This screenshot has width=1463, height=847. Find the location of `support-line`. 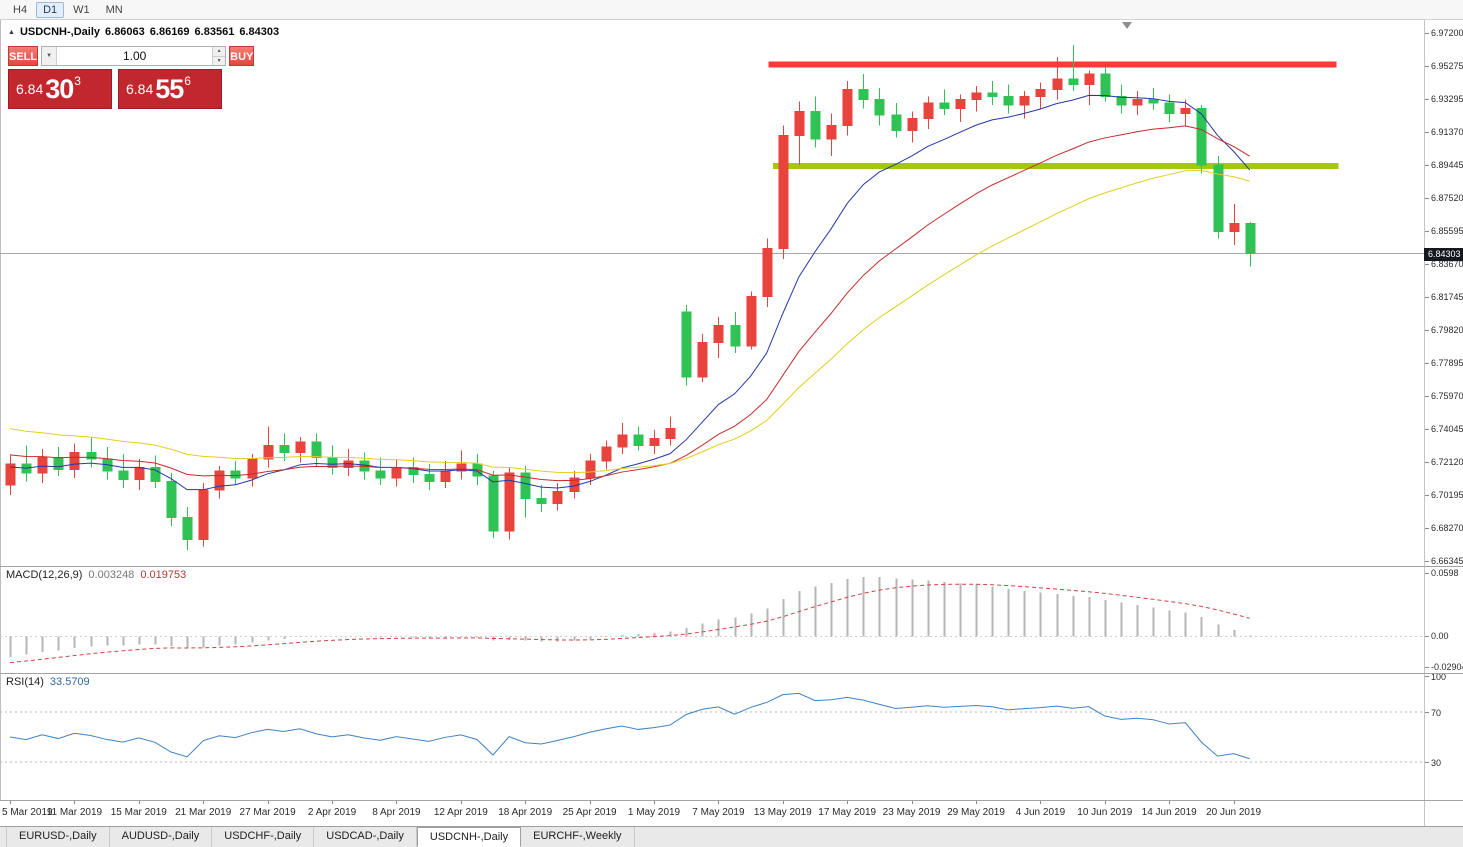

support-line is located at coordinates (1056, 165).